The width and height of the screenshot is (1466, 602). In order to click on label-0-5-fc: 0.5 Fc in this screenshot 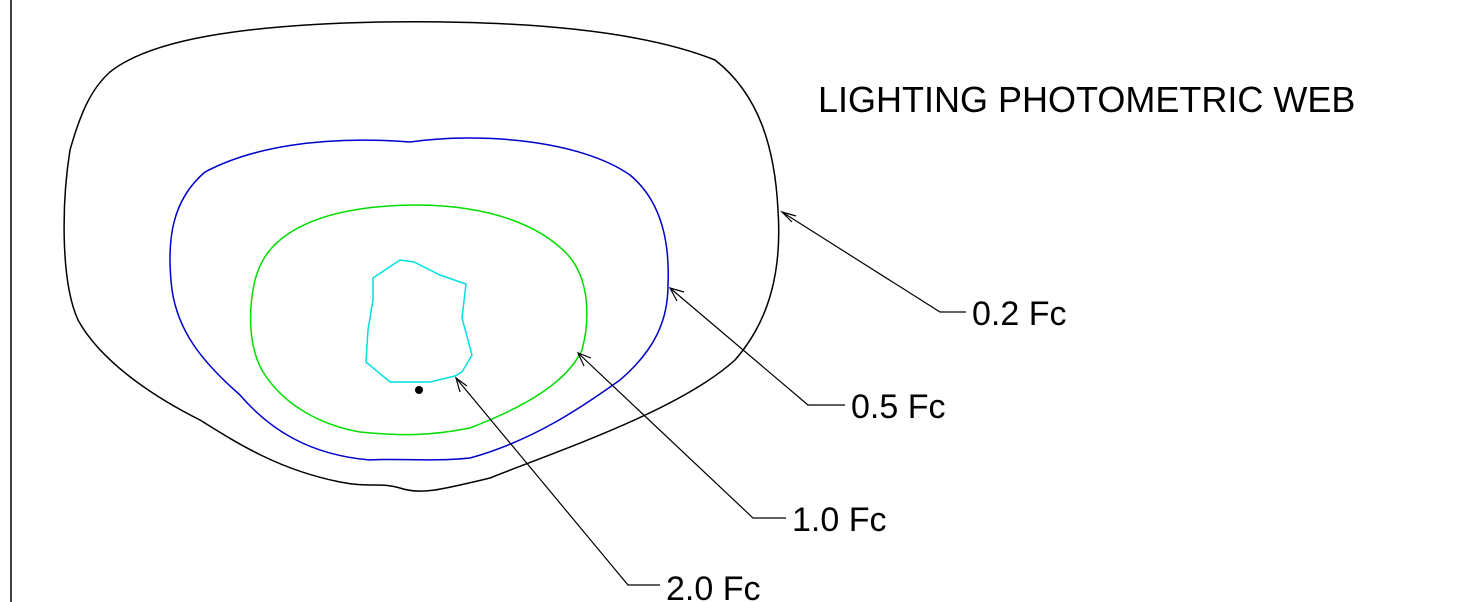, I will do `click(898, 407)`.